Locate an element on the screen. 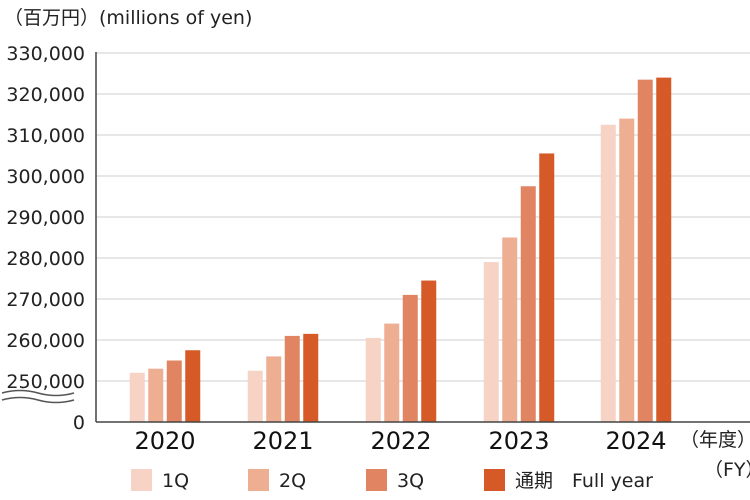 The image size is (750, 500). legend-item: 2Q is located at coordinates (277, 480).